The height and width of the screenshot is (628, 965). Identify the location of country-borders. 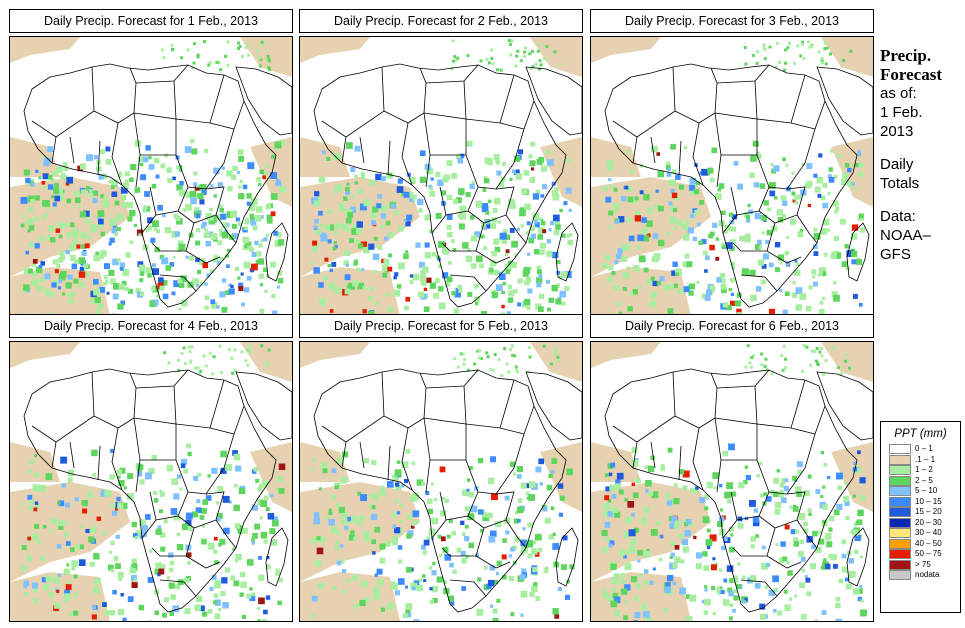
(738, 185).